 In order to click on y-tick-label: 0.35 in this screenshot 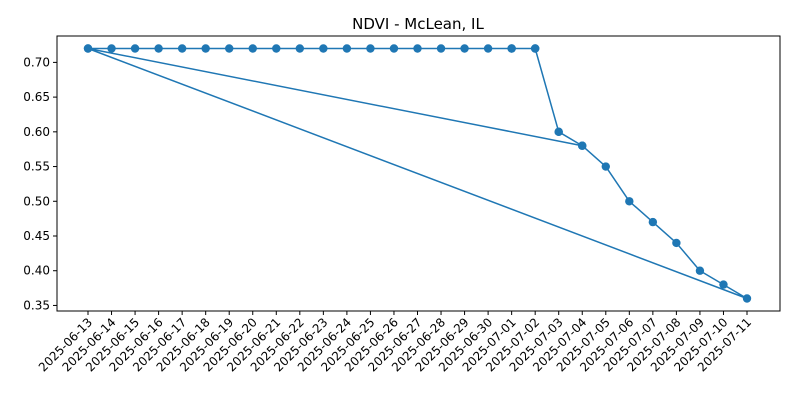, I will do `click(36, 305)`.